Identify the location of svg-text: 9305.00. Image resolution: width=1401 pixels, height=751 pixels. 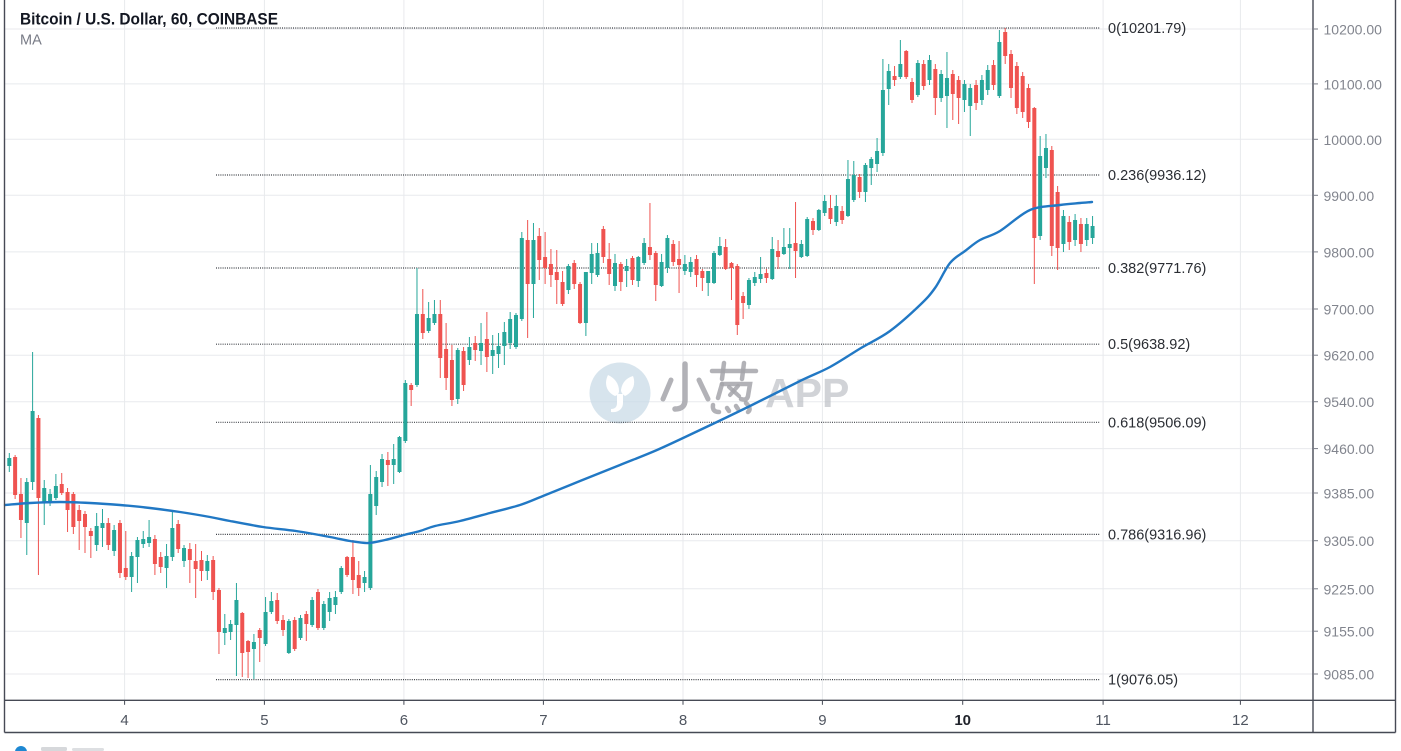
(1349, 541).